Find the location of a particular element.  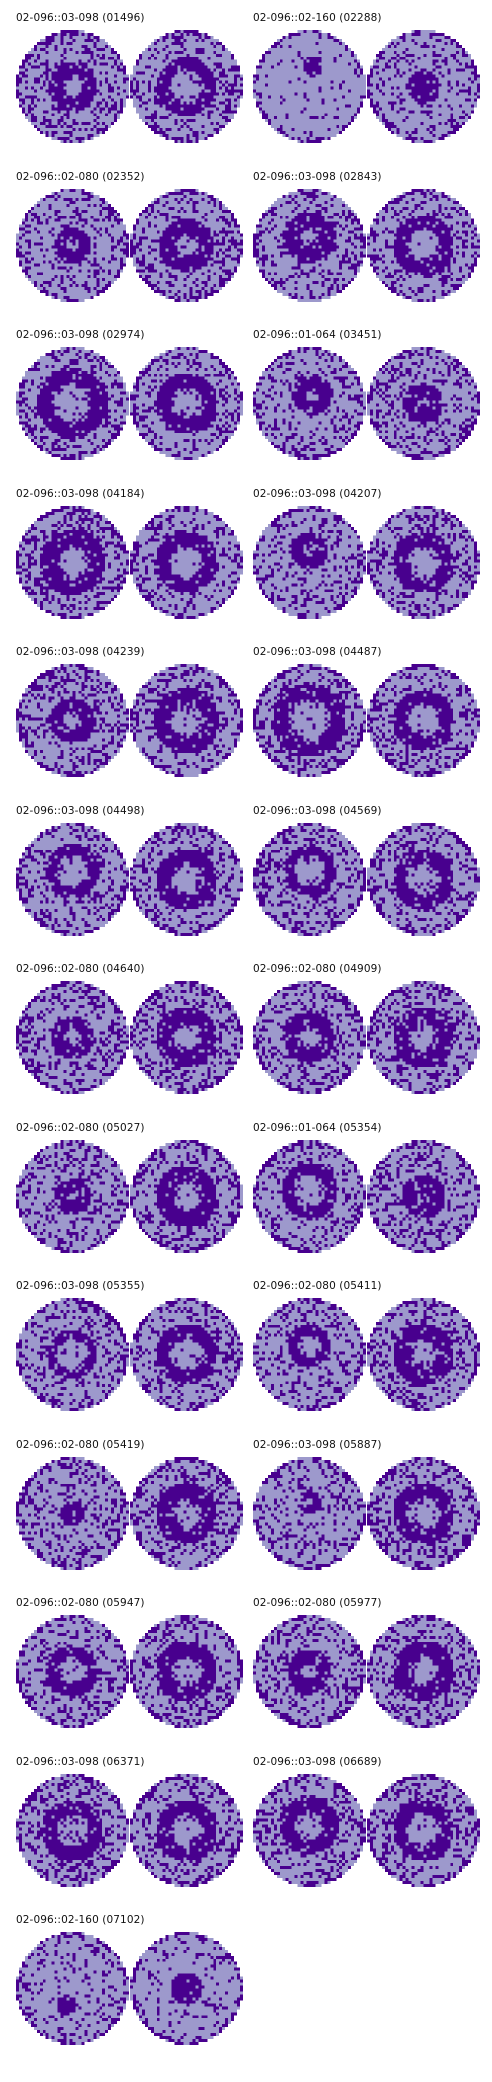

wafer-pair: 02-096::03-098 (05355) is located at coordinates (121, 1342).